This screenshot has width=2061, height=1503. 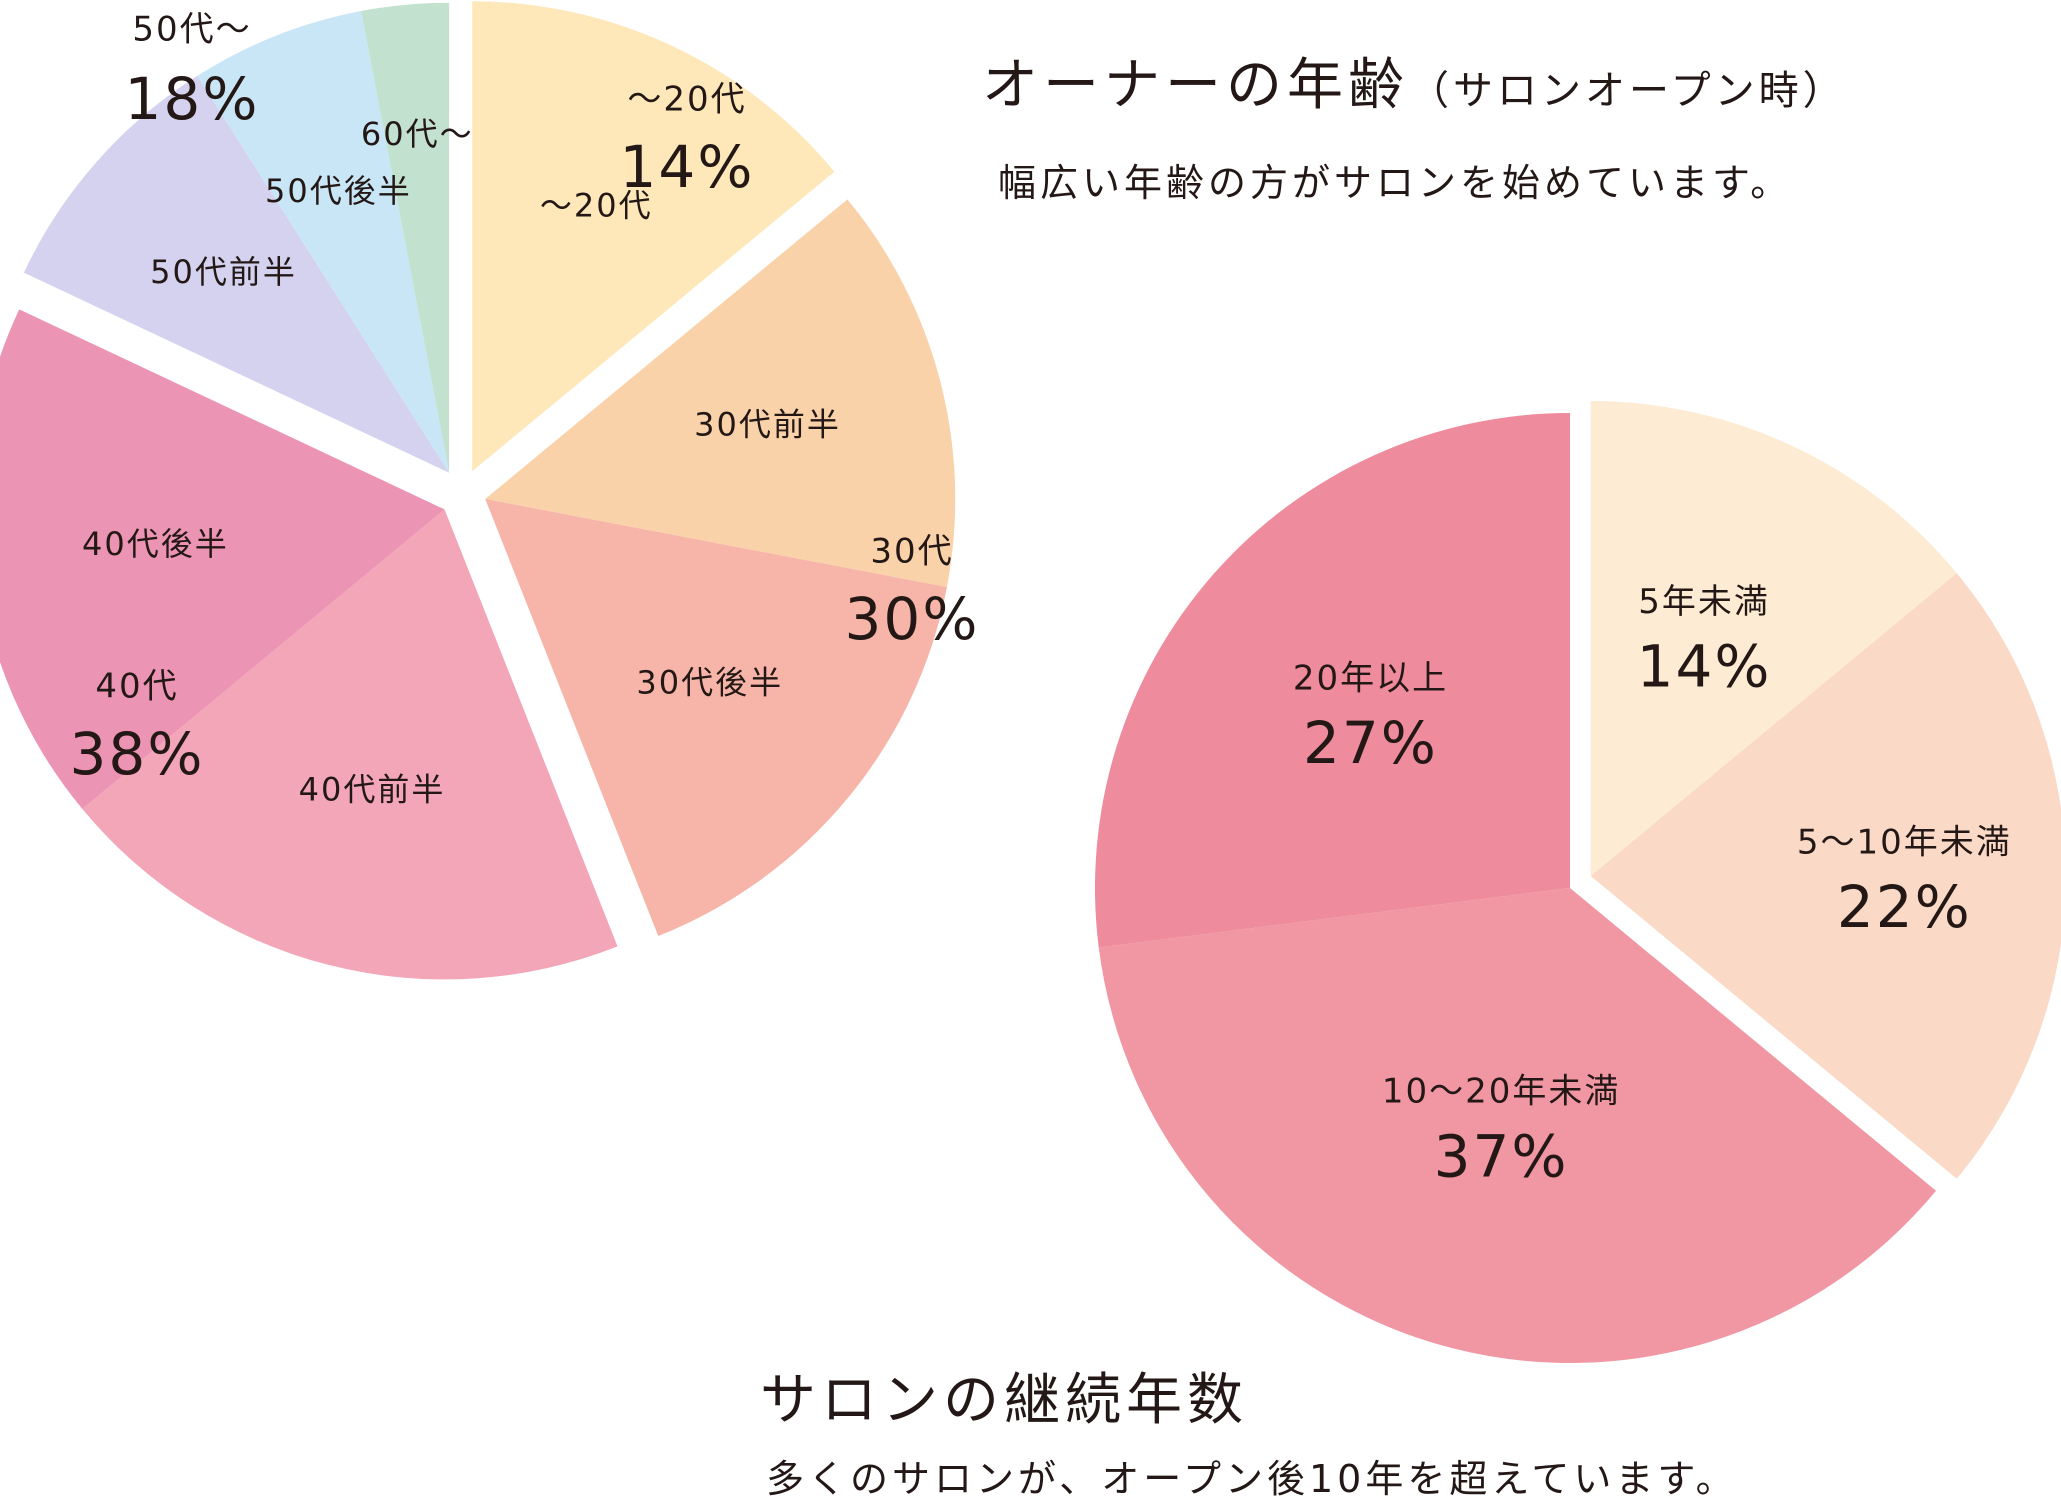 What do you see at coordinates (191, 30) in the screenshot?
I see `age-group-name-3: 50代～` at bounding box center [191, 30].